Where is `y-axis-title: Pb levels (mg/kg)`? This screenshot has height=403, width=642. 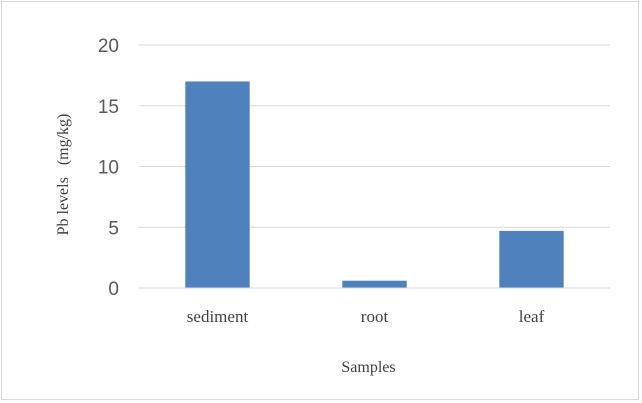 y-axis-title: Pb levels (mg/kg) is located at coordinates (63, 175).